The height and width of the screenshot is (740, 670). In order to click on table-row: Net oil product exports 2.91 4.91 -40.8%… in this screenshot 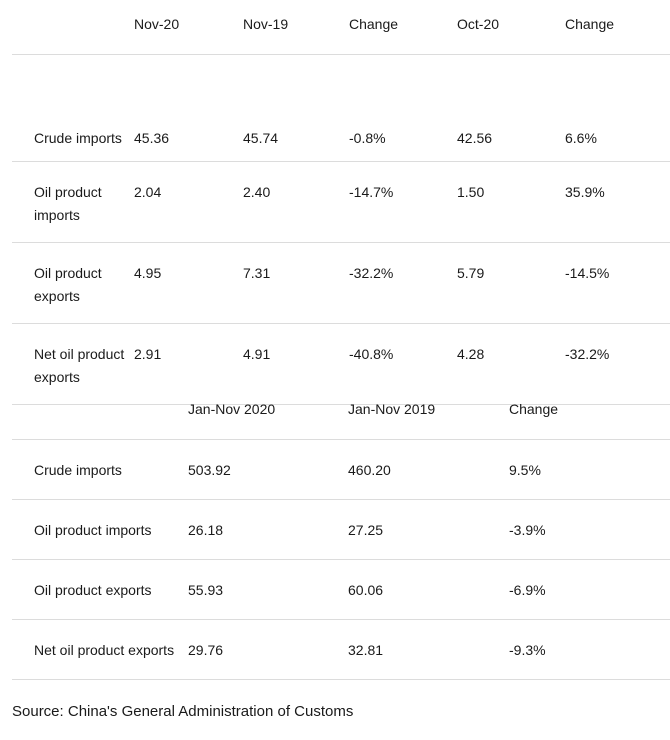, I will do `click(341, 363)`.